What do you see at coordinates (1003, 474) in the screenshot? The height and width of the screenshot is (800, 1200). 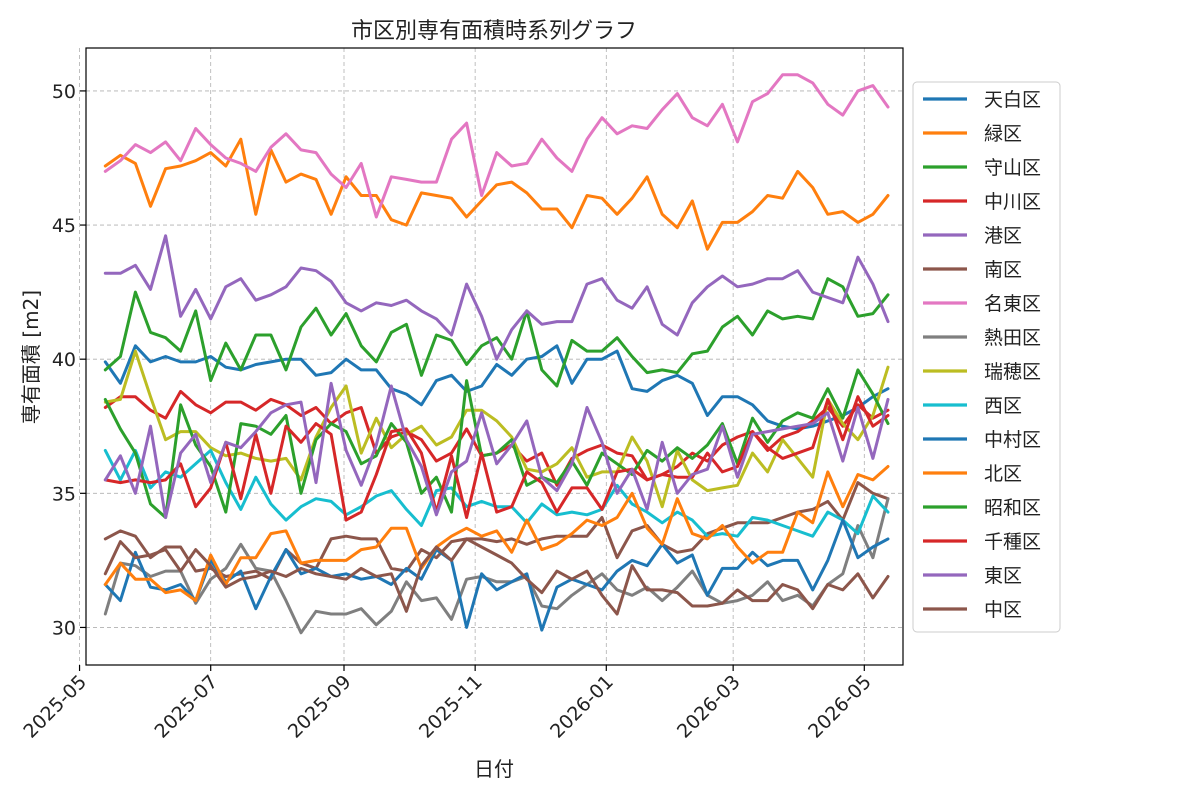 I see `legend-label: 北区` at bounding box center [1003, 474].